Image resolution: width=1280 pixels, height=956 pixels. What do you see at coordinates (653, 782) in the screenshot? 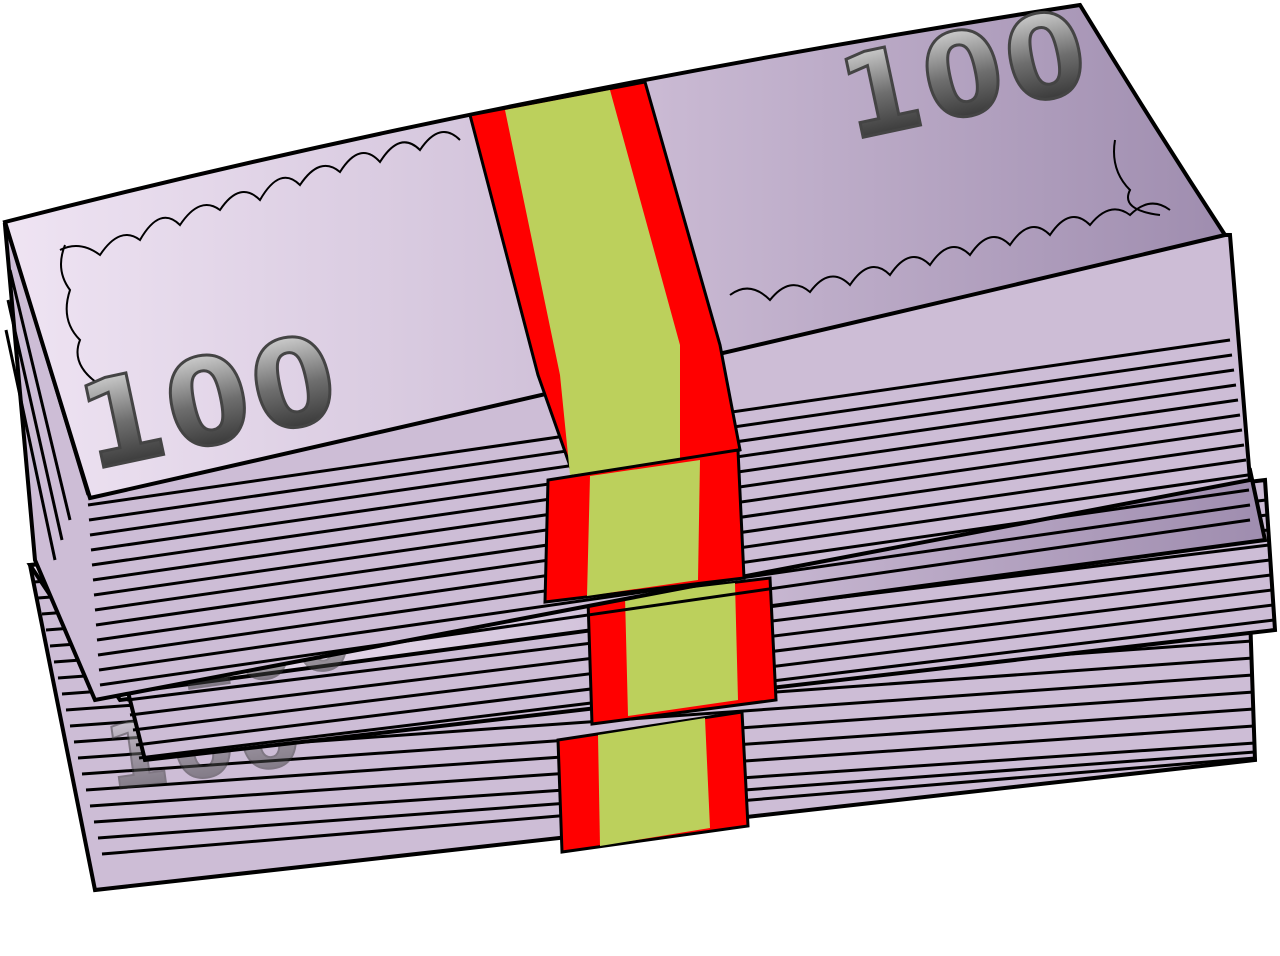
I see `bottom-stack-band` at bounding box center [653, 782].